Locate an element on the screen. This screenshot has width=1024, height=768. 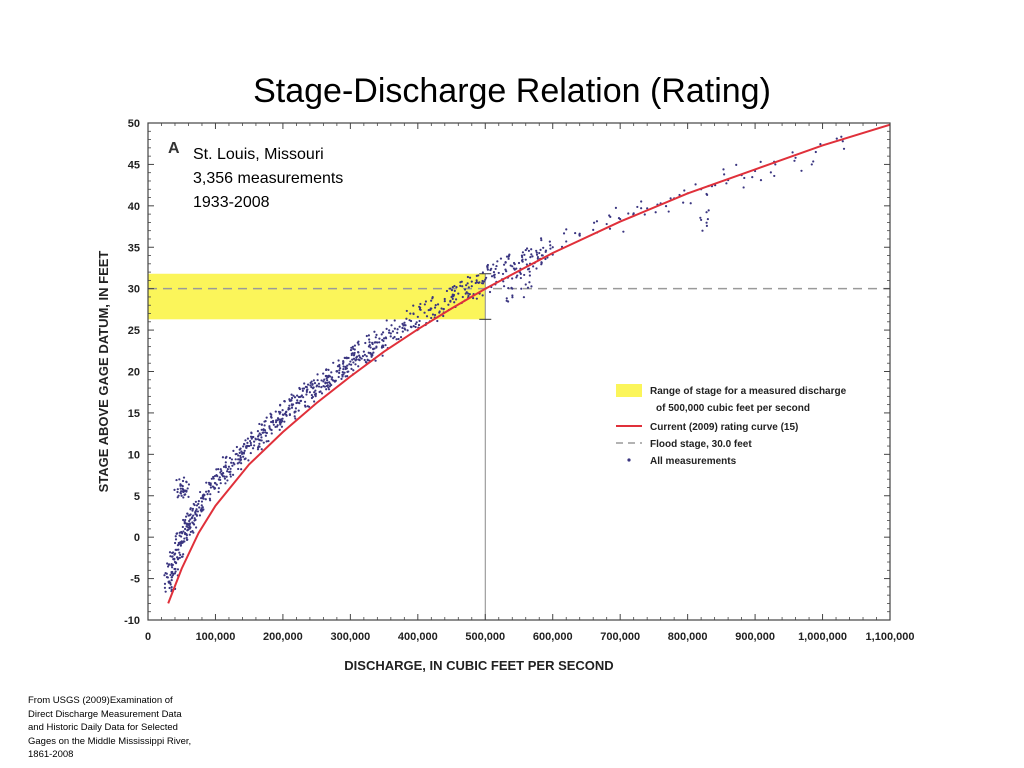
legend-label-points: All measurements is located at coordinates (693, 461).